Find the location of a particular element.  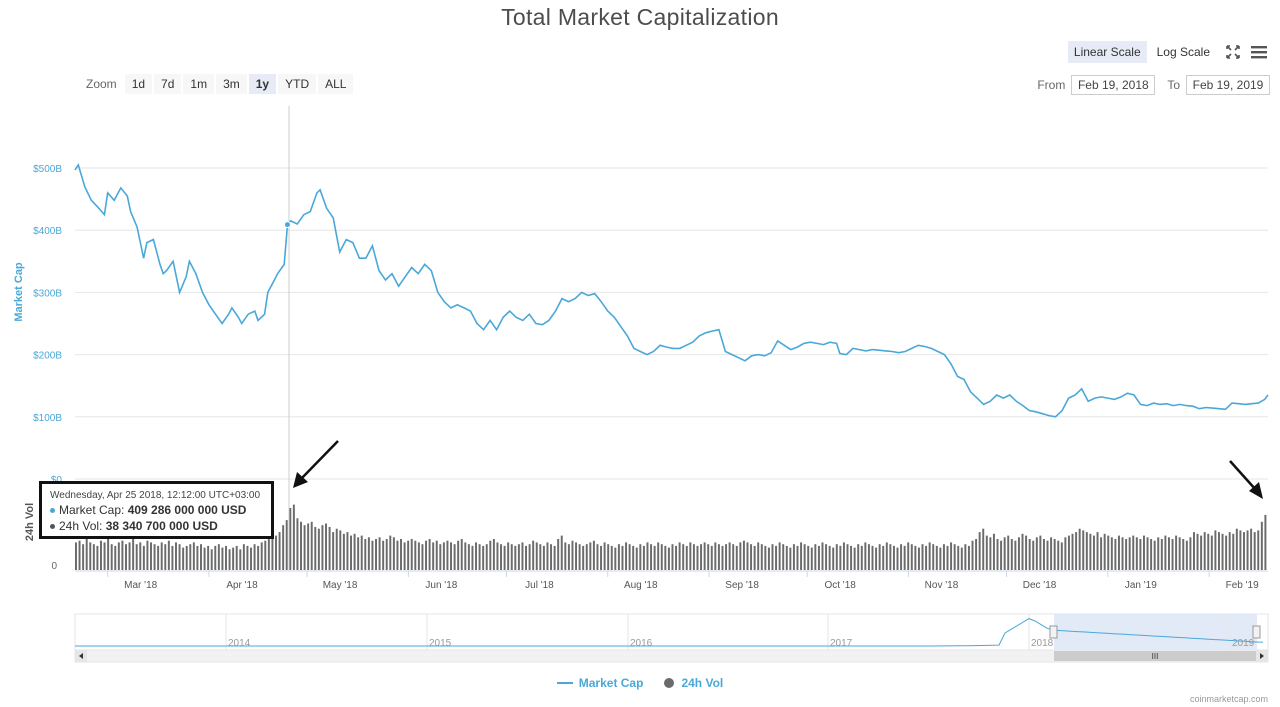

x-tick-label: Feb '19 is located at coordinates (1242, 585).